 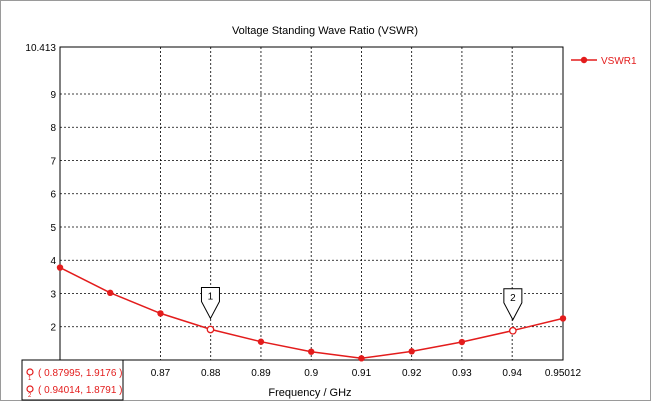 What do you see at coordinates (53, 328) in the screenshot?
I see `y-tick-label: 2` at bounding box center [53, 328].